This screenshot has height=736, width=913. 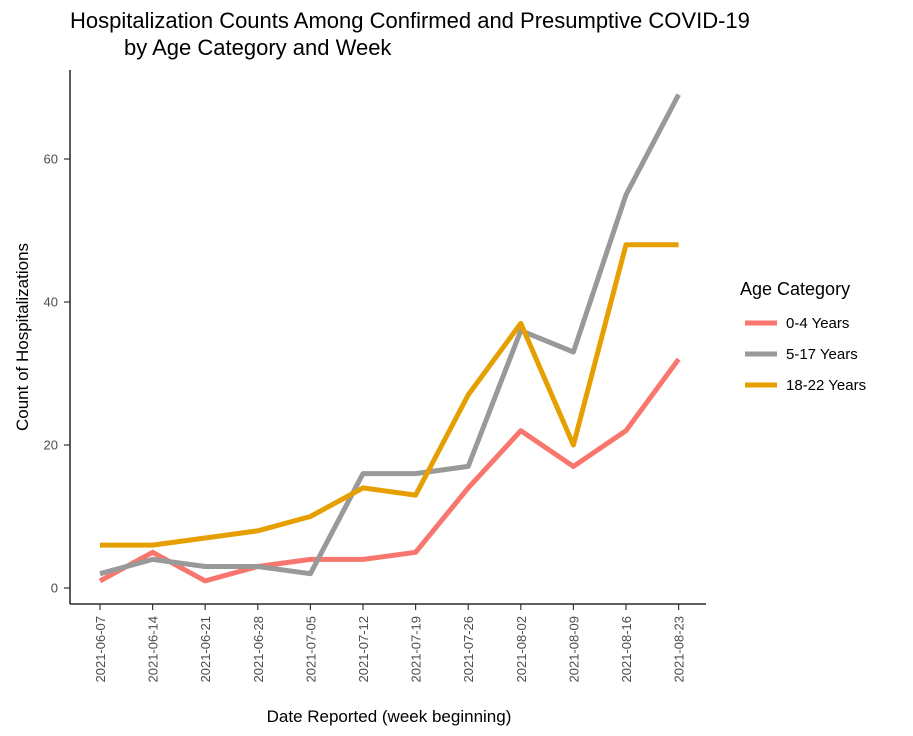 What do you see at coordinates (54, 588) in the screenshot?
I see `y-tick-label: 0` at bounding box center [54, 588].